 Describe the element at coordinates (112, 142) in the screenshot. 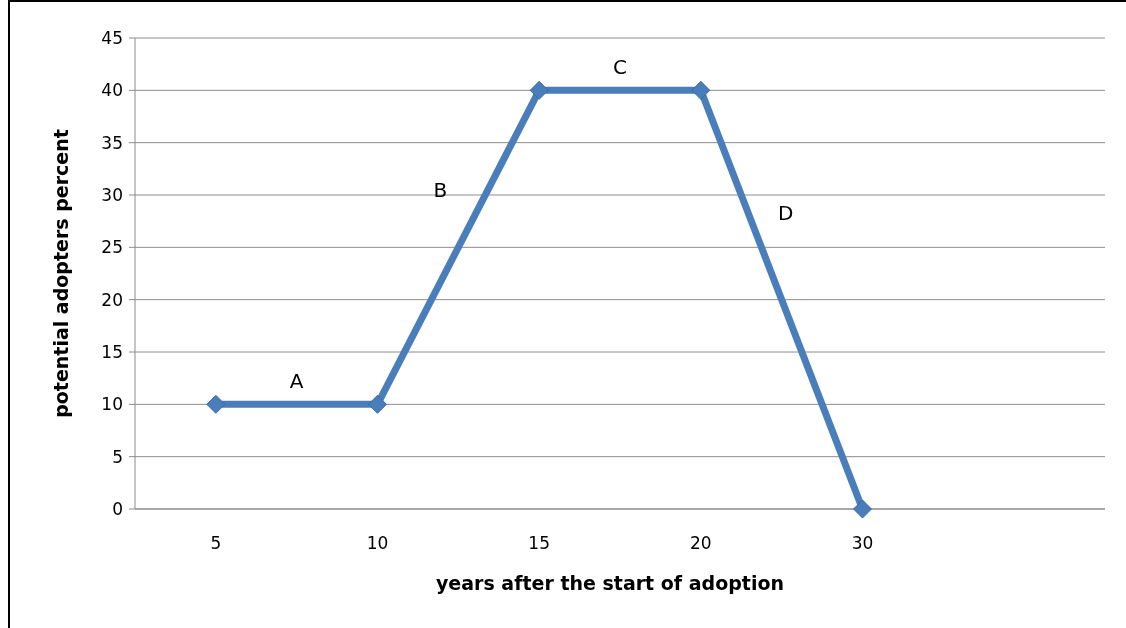

I see `y-tick-label: 35` at that location.